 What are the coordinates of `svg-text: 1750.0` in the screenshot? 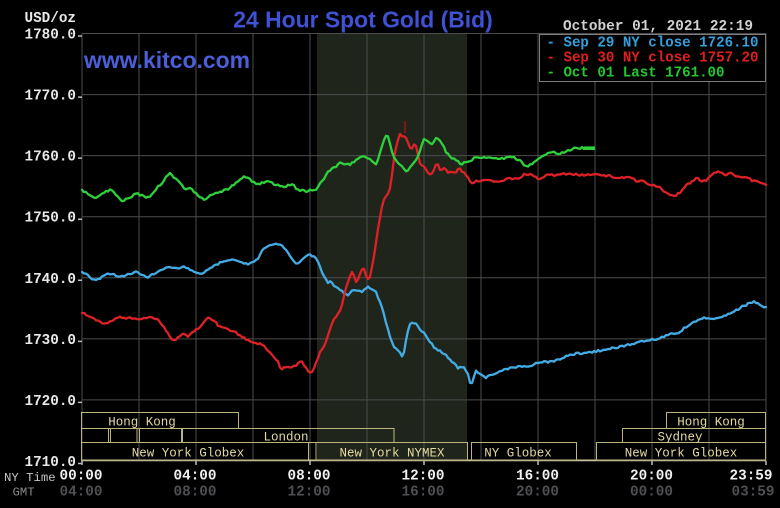 It's located at (50, 219).